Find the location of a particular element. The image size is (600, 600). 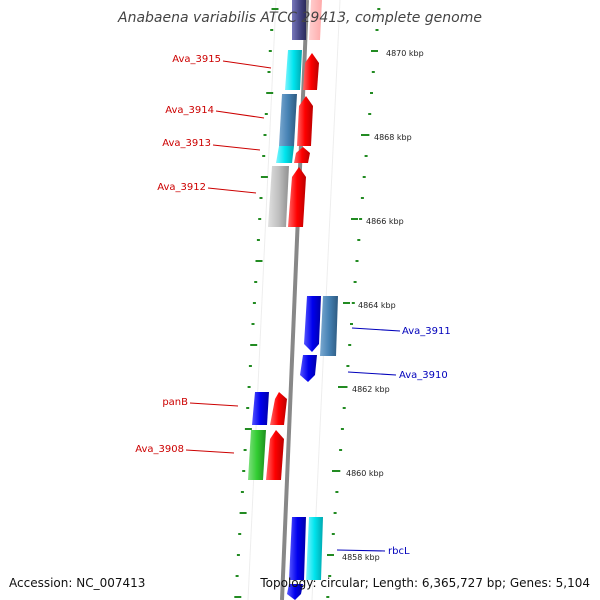

scale-label: 4864 kbp is located at coordinates (377, 305).